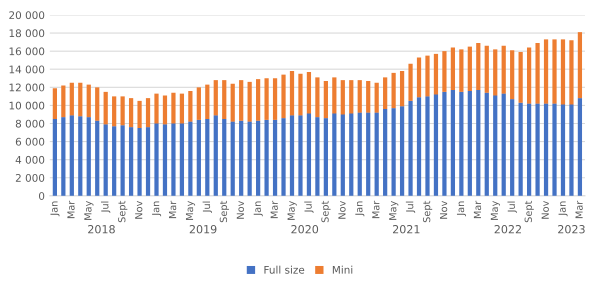  Describe the element at coordinates (571, 229) in the screenshot. I see `text: 2023` at that location.